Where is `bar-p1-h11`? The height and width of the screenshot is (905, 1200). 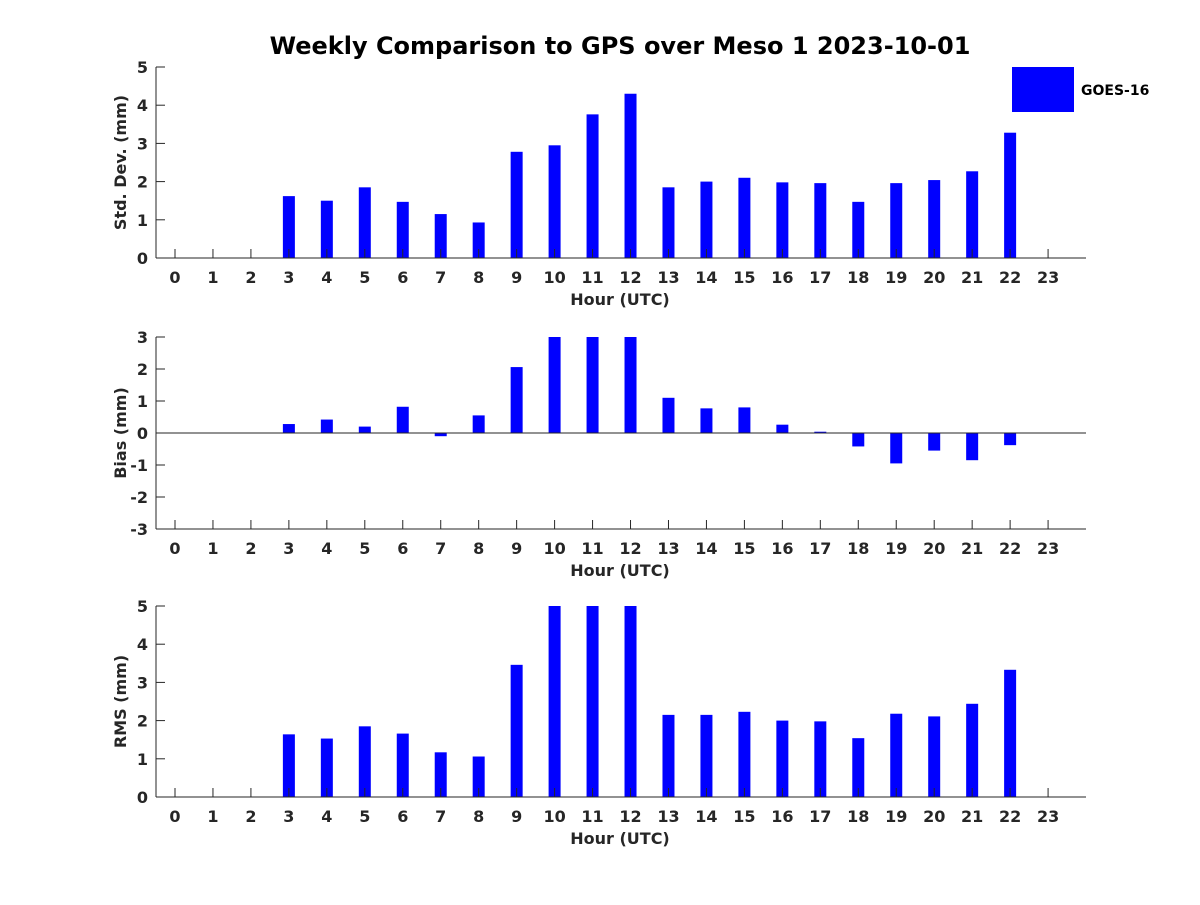 bar-p1-h11 is located at coordinates (592, 186).